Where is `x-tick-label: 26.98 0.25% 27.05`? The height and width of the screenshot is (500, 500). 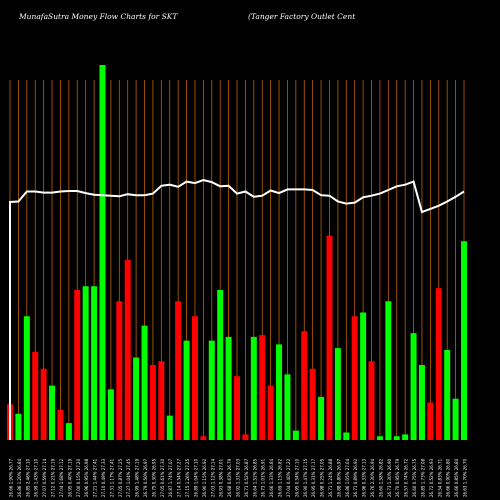
x-tick-label: 26.98 0.25% 27.05 is located at coordinates (322, 477).